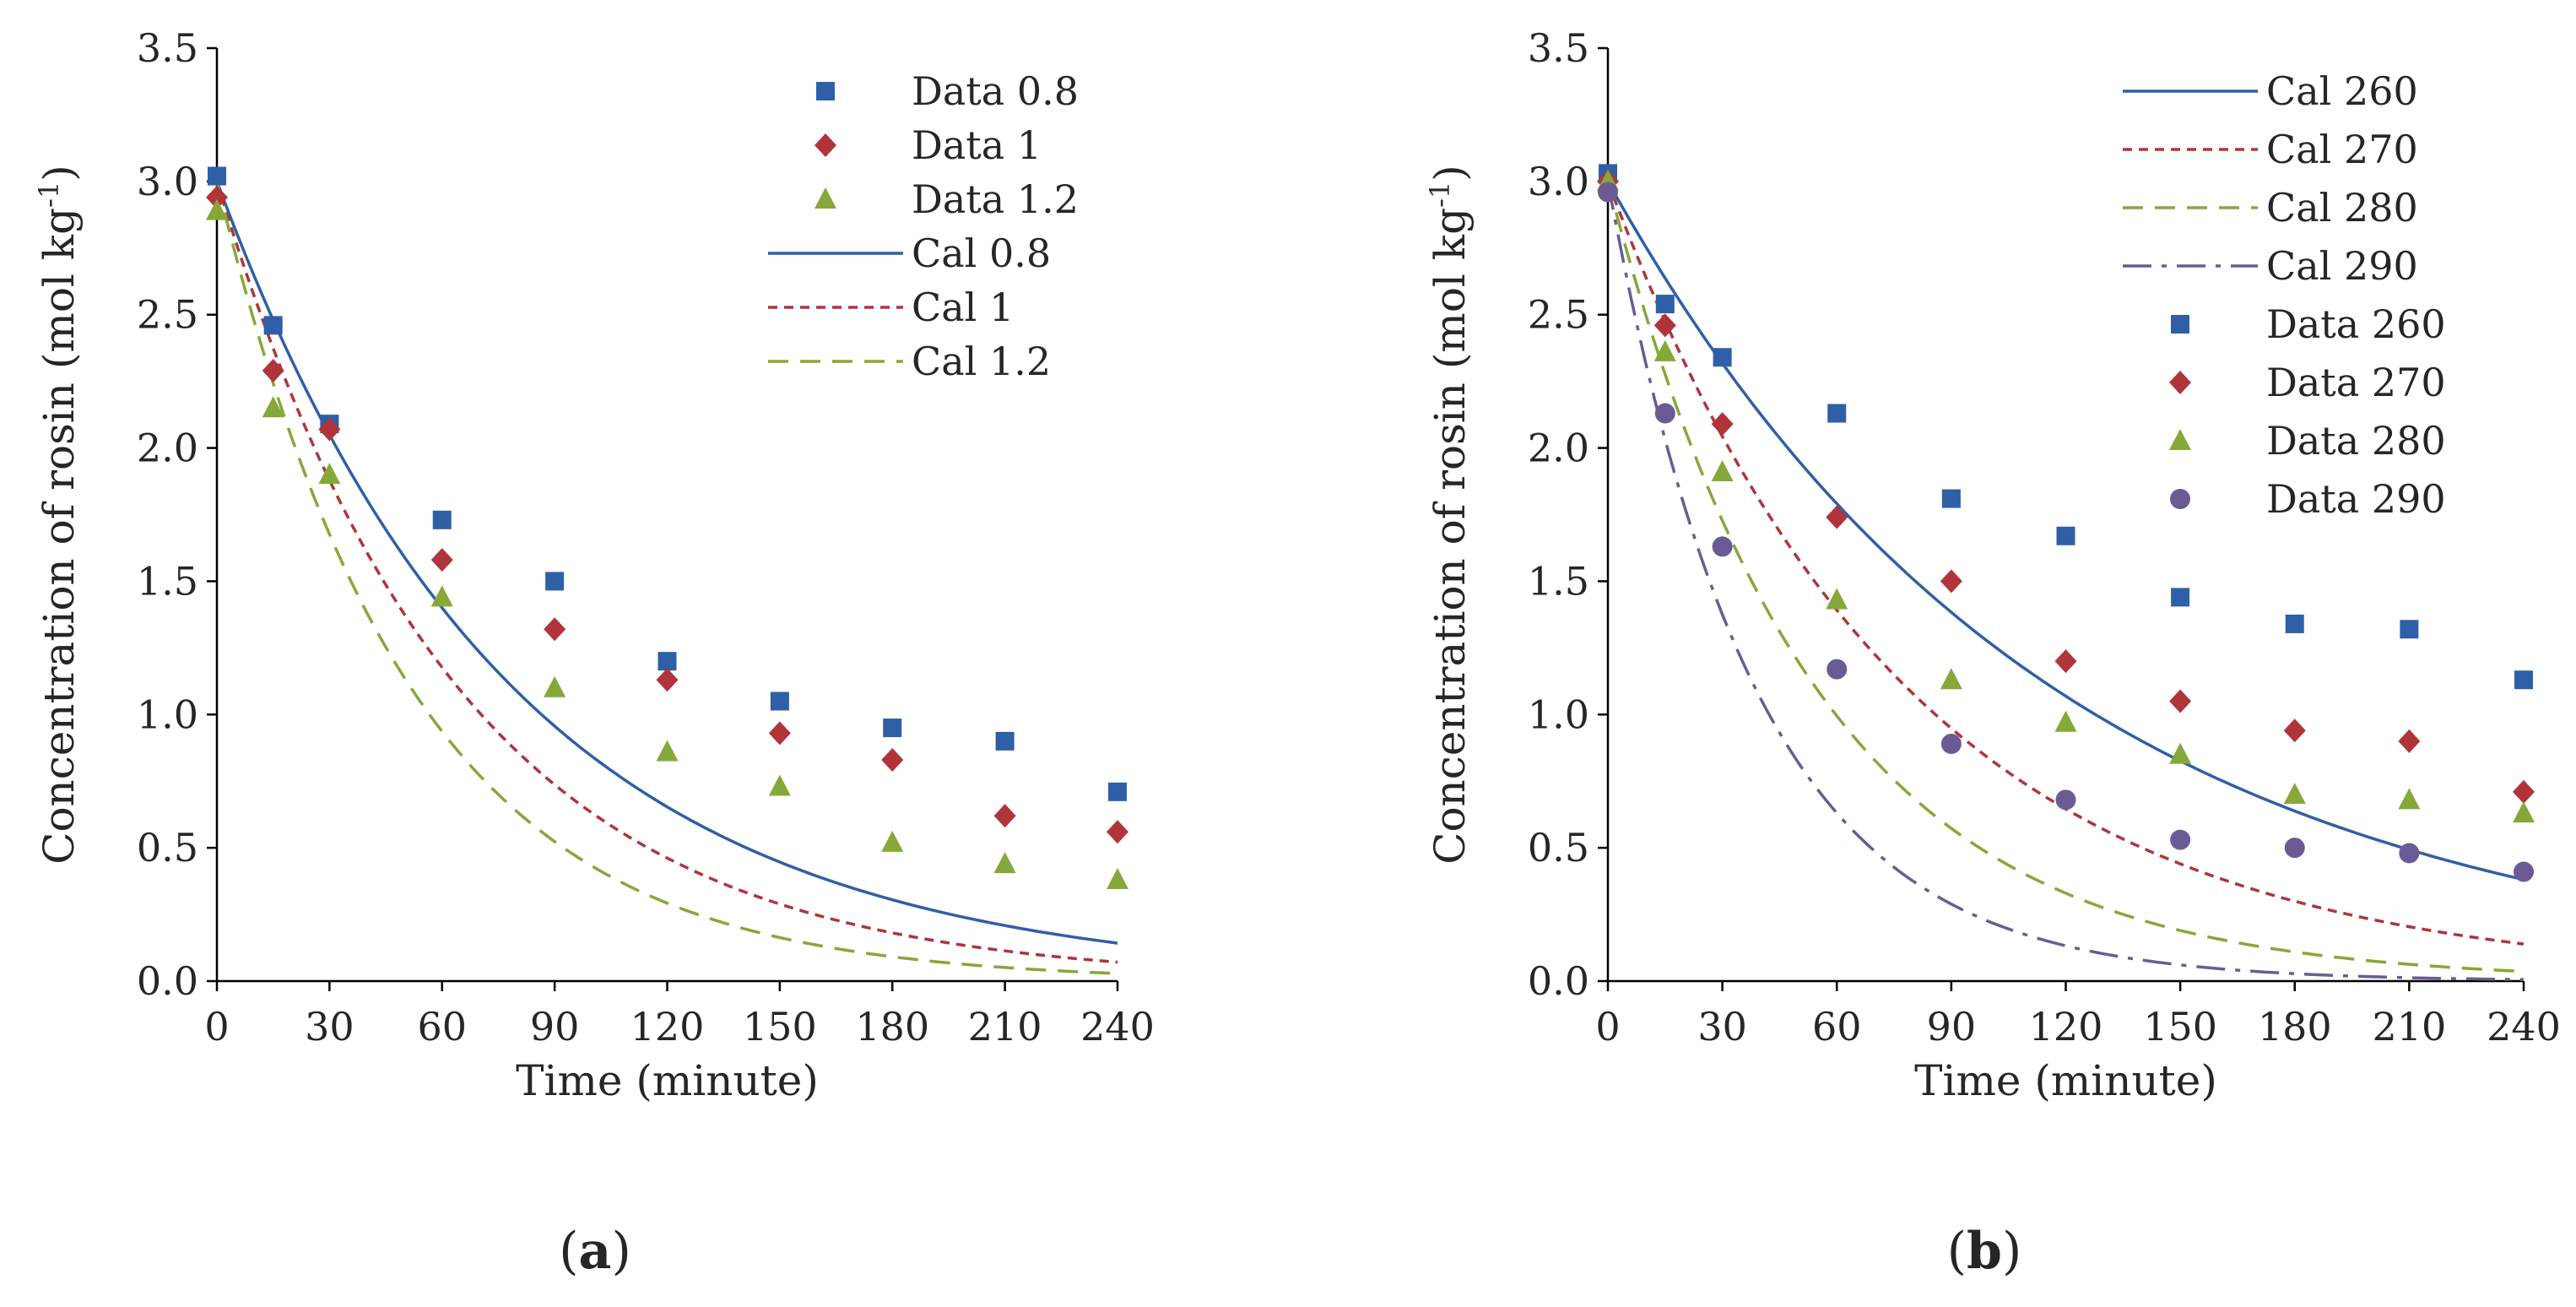 The image size is (2576, 1307). I want to click on y-tick-label: 0.5, so click(167, 847).